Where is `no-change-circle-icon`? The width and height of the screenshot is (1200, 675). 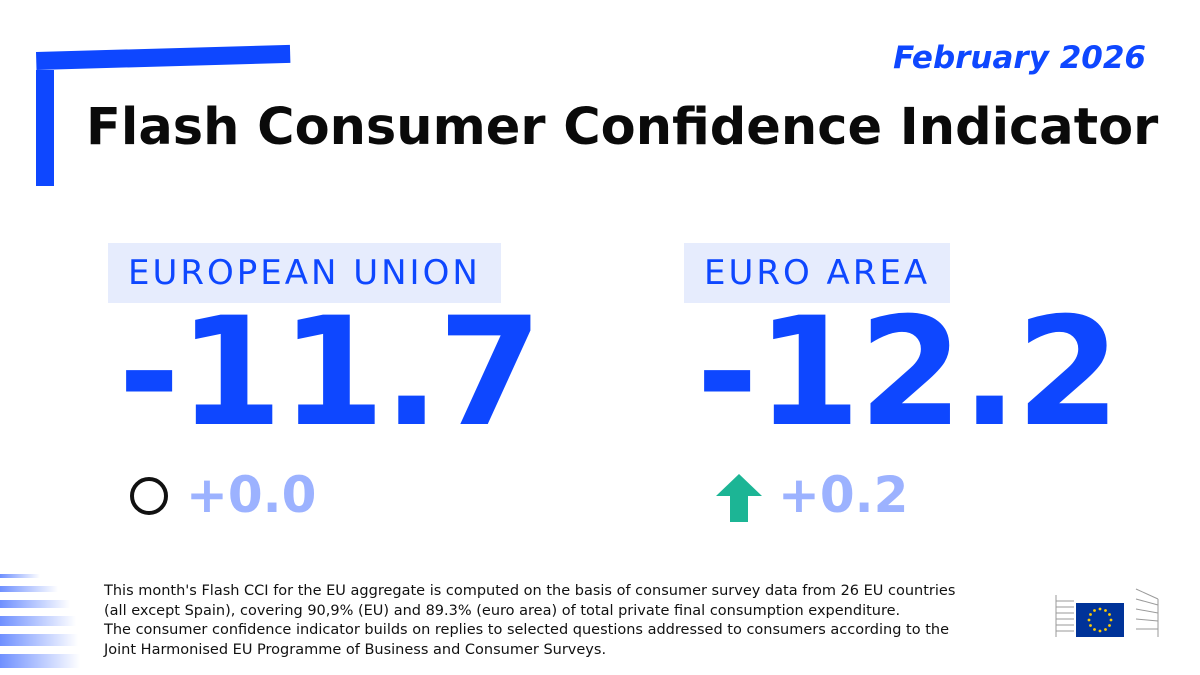 no-change-circle-icon is located at coordinates (149, 496).